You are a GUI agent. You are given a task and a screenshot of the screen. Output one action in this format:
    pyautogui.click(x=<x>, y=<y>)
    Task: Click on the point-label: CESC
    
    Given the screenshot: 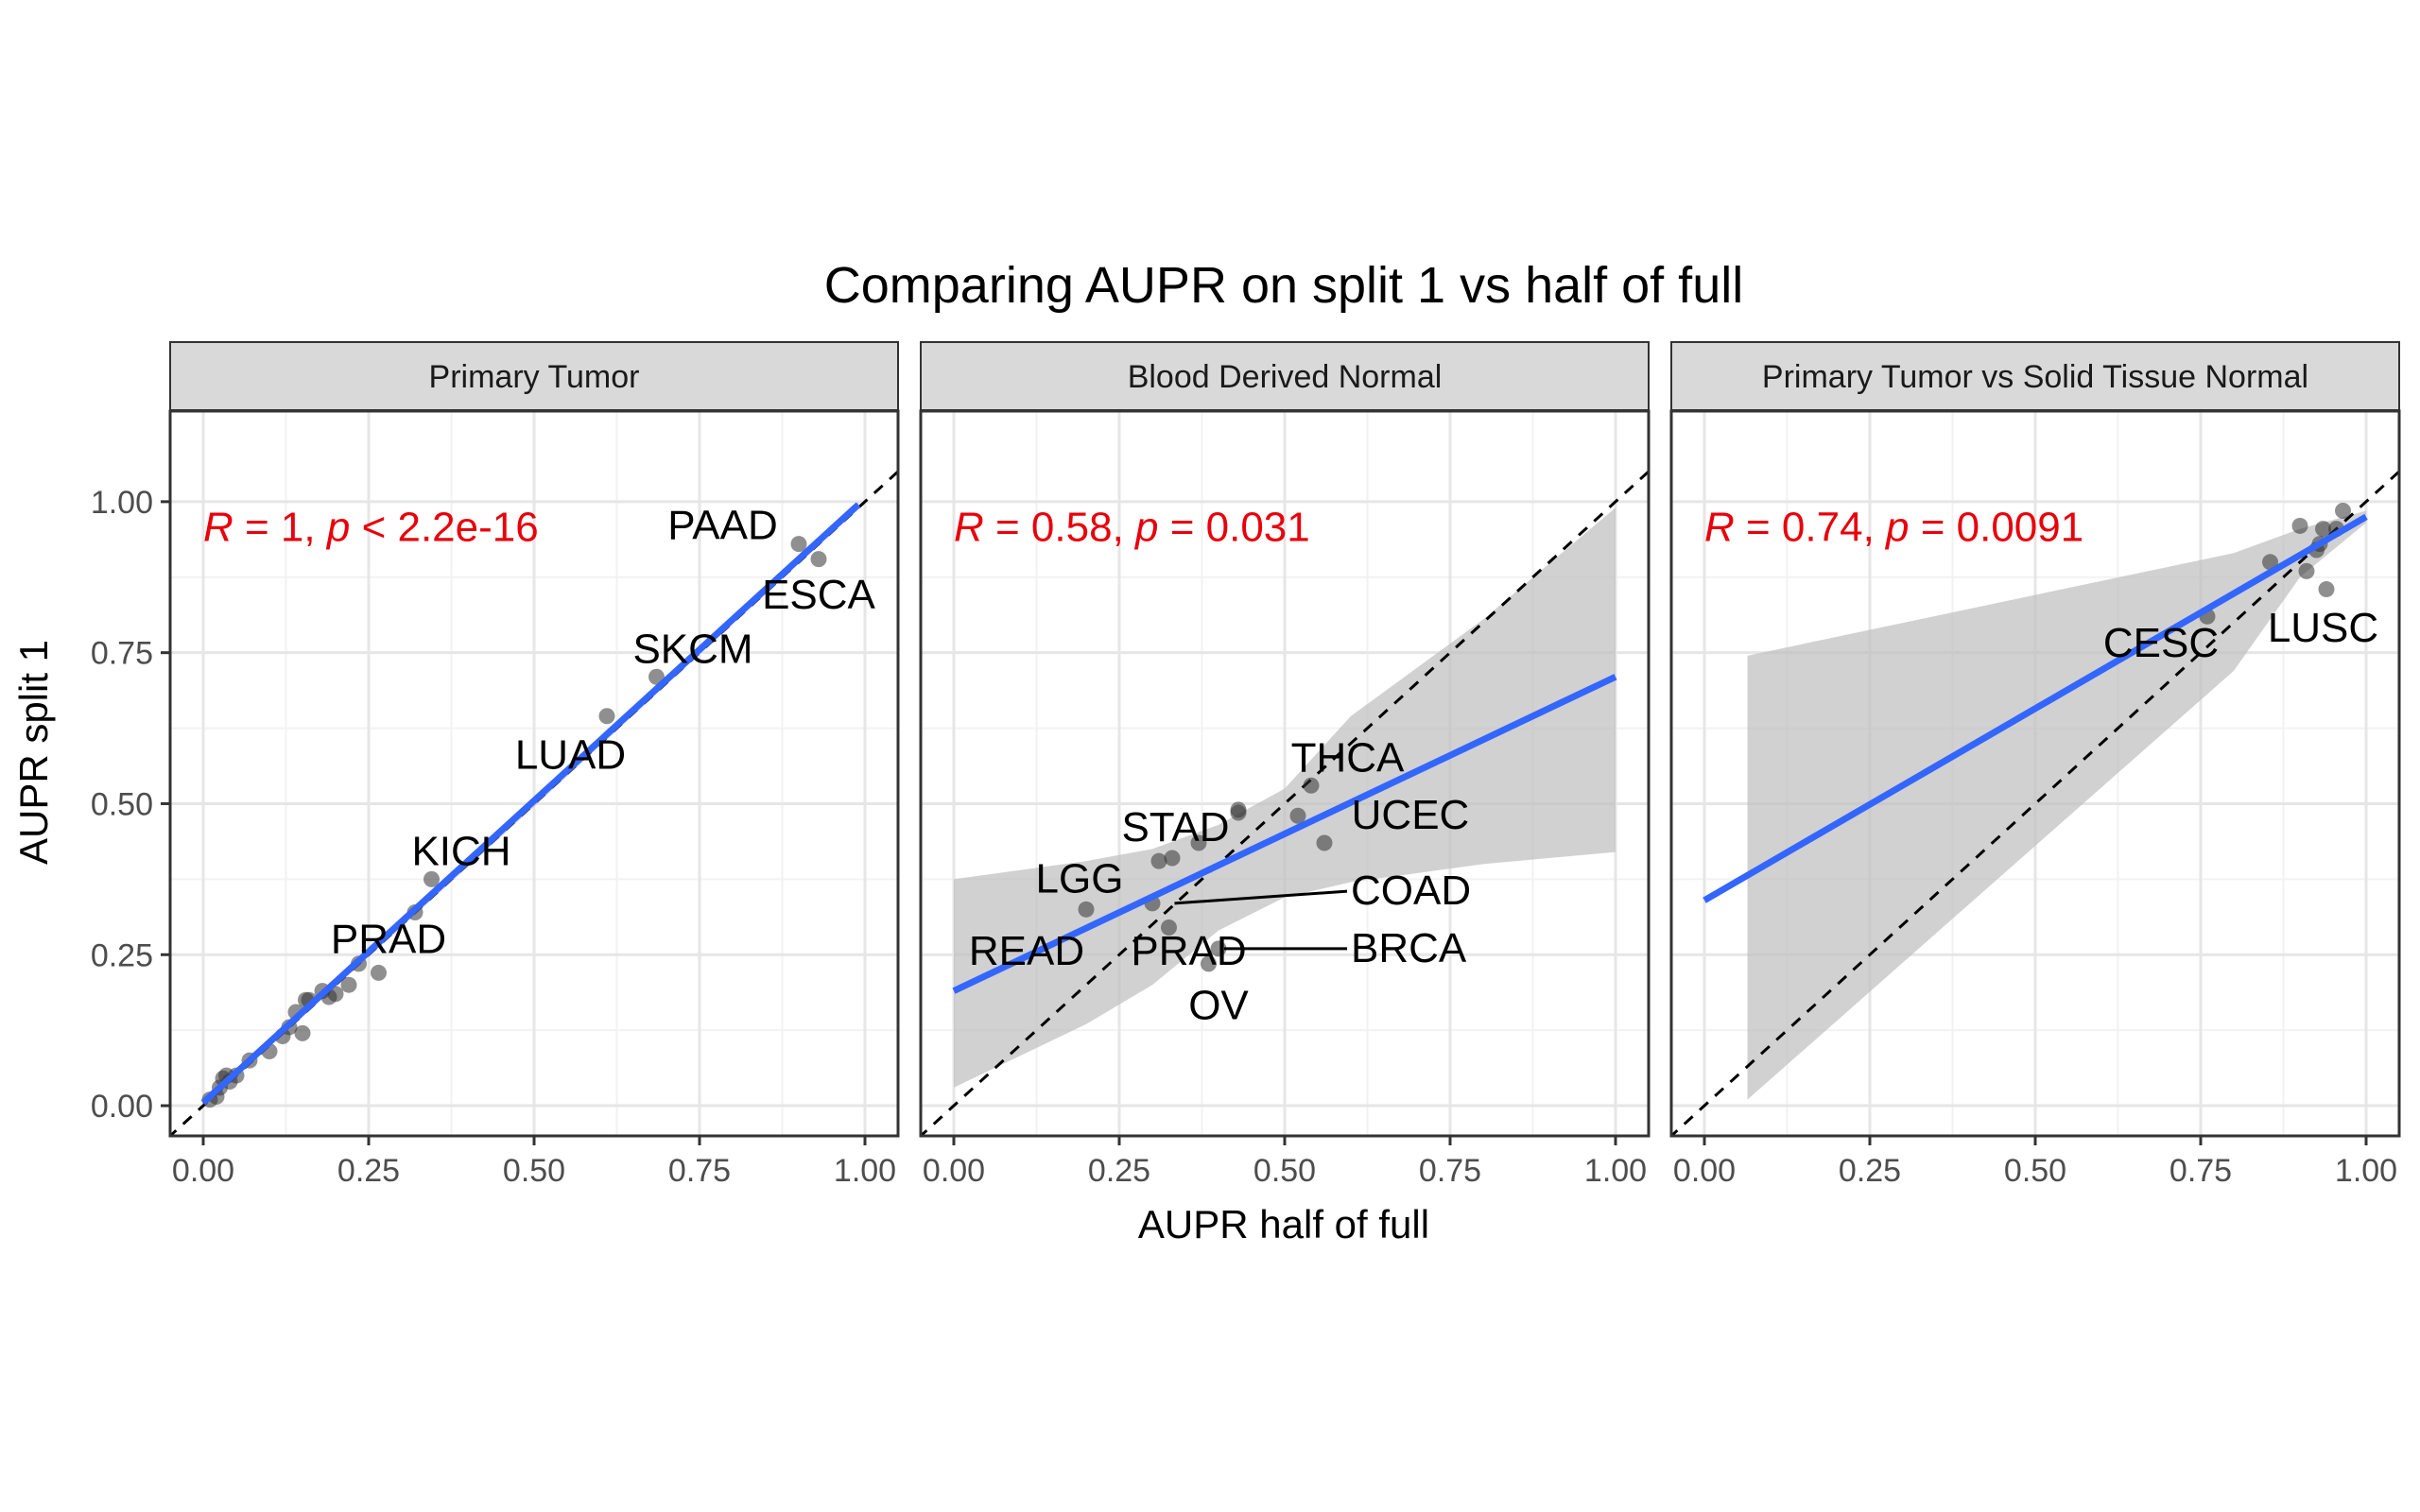 What is the action you would take?
    pyautogui.click(x=2161, y=643)
    